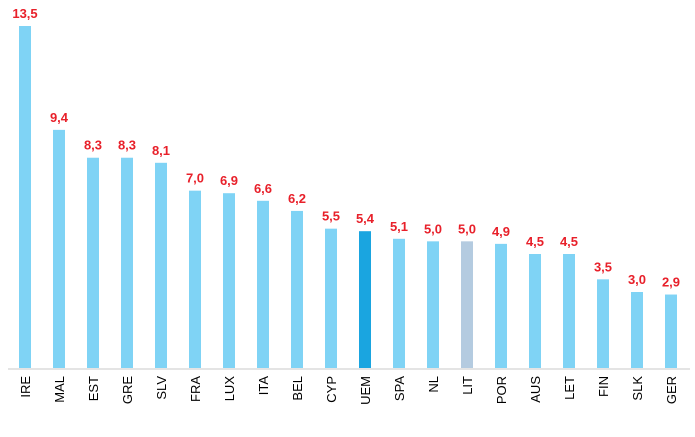 This screenshot has width=695, height=437. I want to click on category-label-bel: BEL, so click(297, 388).